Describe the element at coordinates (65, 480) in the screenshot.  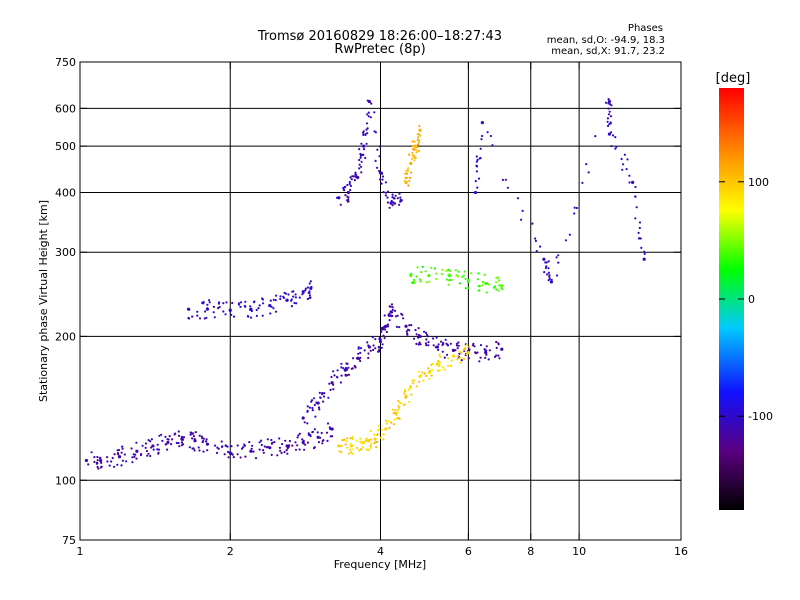
I see `y-tick-label: 100` at that location.